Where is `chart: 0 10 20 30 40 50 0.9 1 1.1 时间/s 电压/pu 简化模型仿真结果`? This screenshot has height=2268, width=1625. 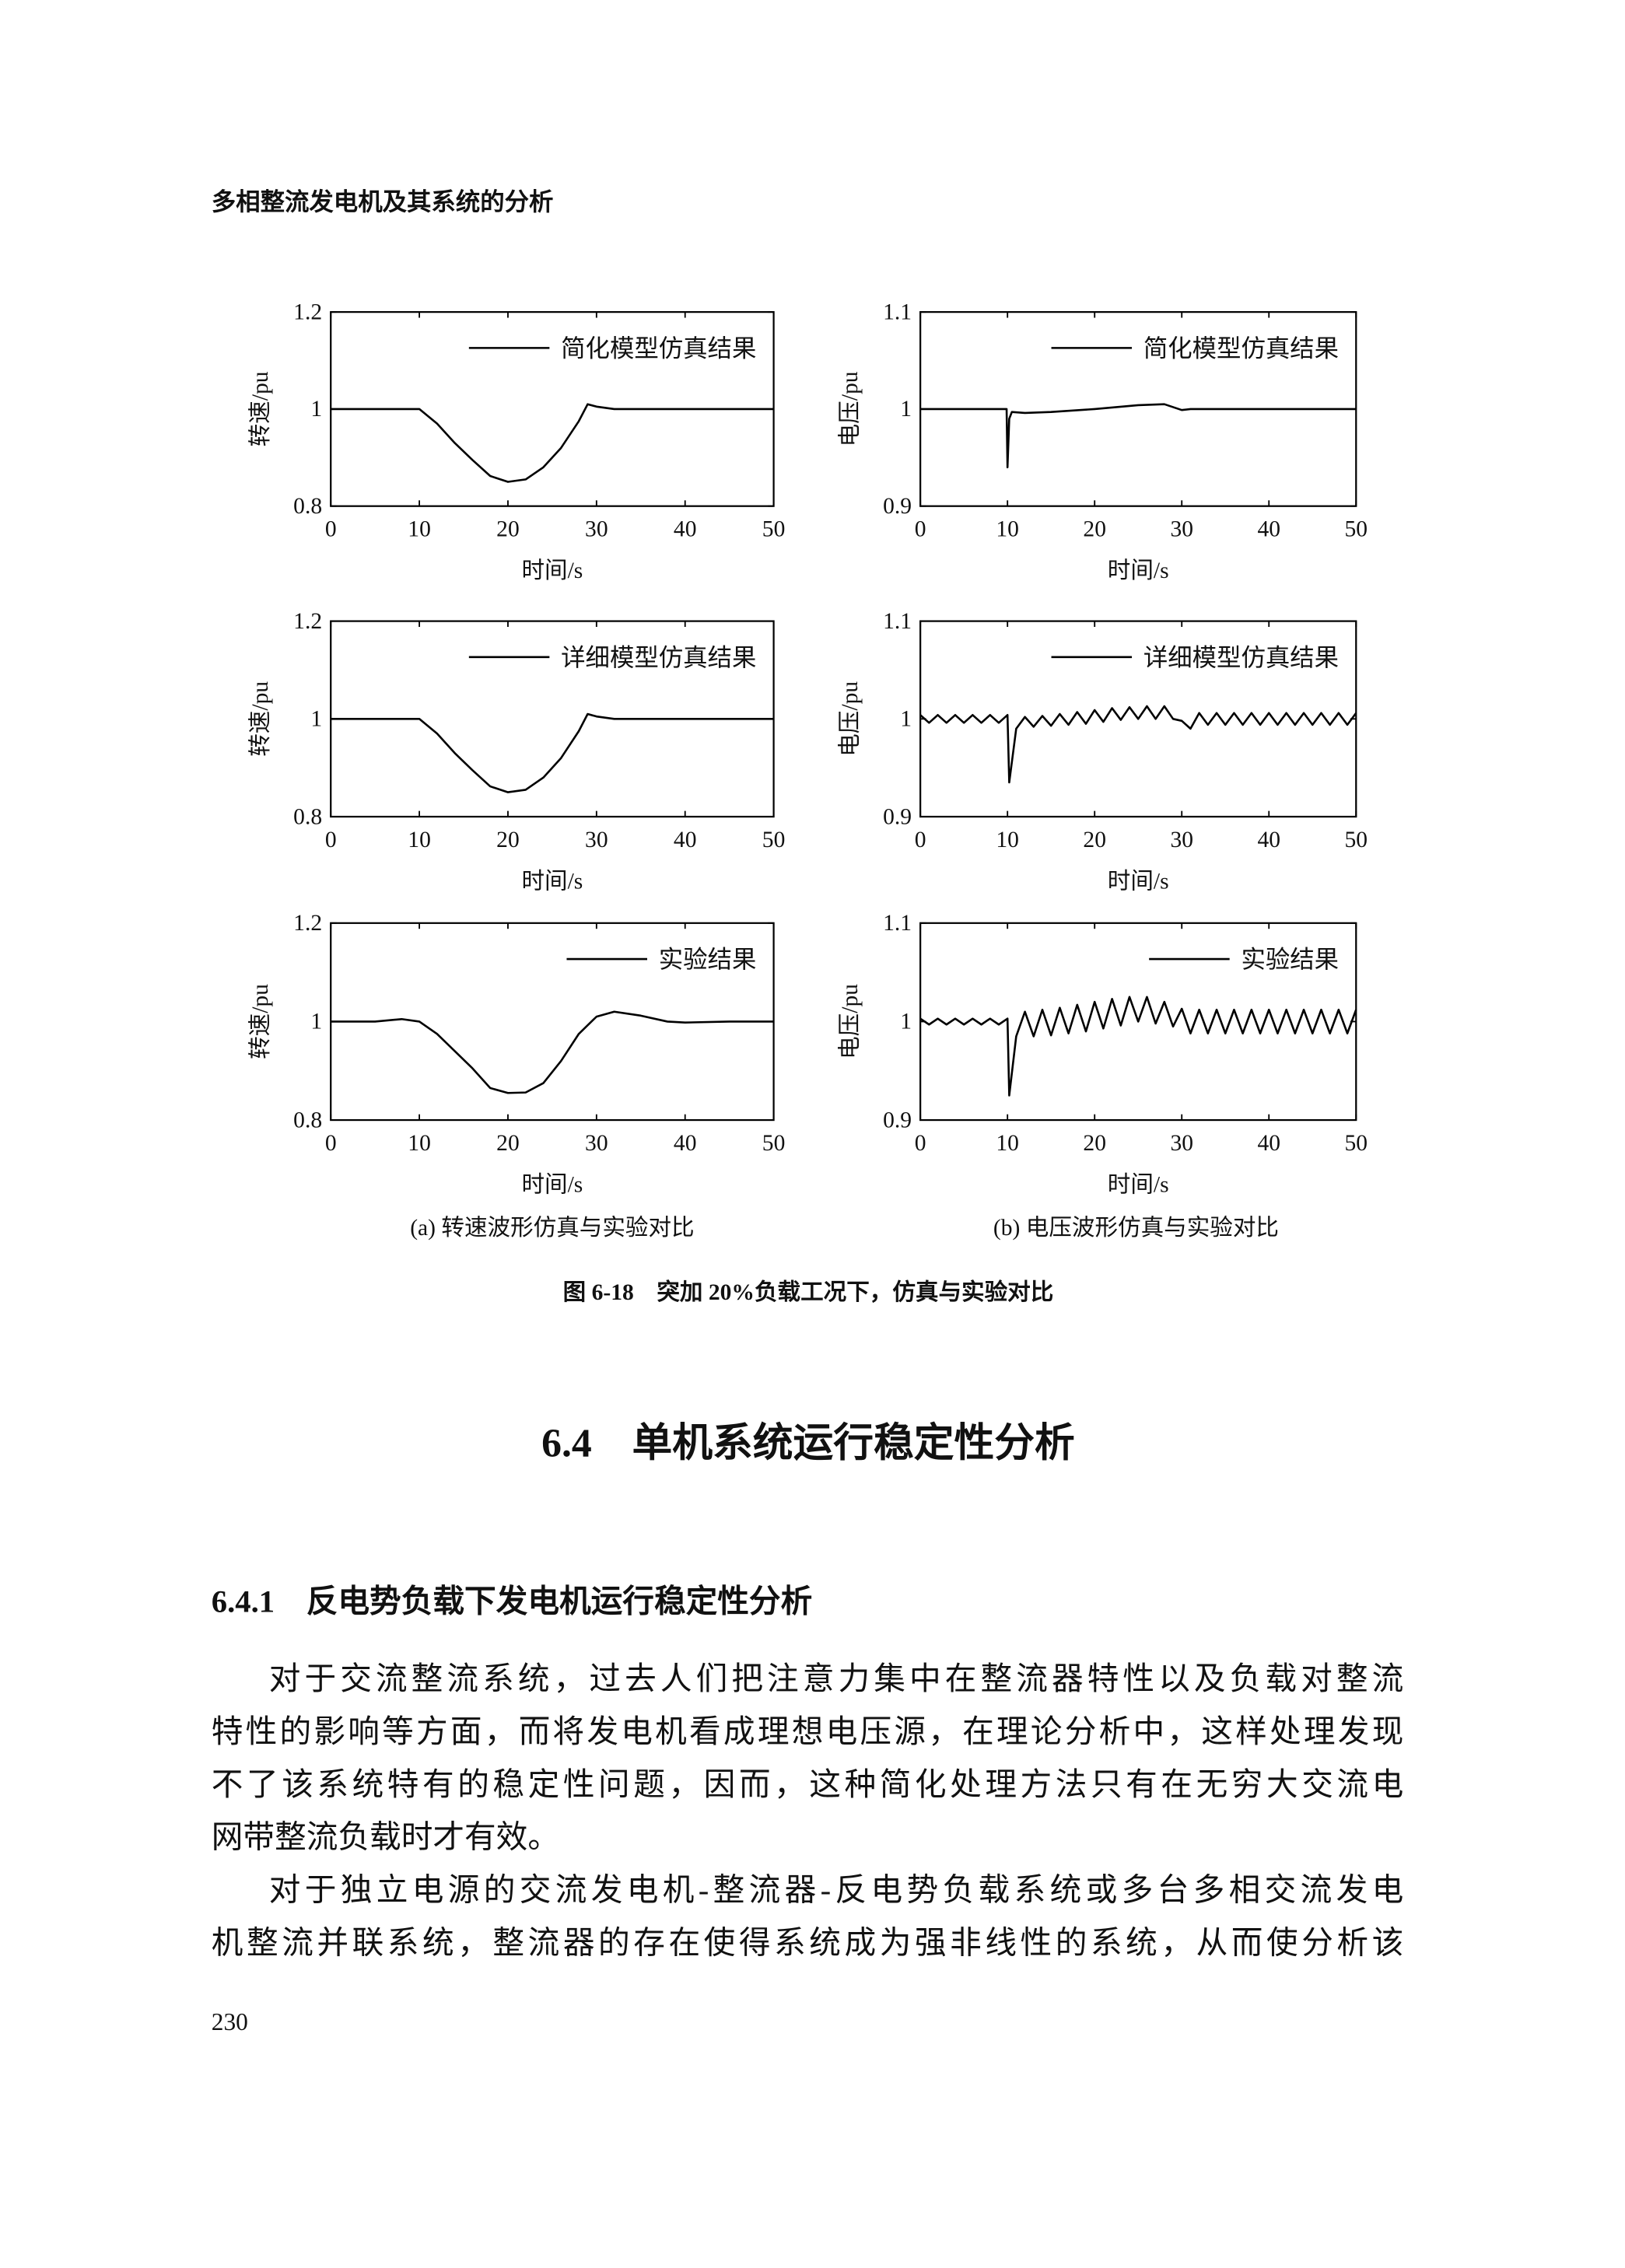 chart: 0 10 20 30 40 50 0.9 1 1.1 时间/s 电压/pu 简化模型仿真结果 is located at coordinates (1102, 441).